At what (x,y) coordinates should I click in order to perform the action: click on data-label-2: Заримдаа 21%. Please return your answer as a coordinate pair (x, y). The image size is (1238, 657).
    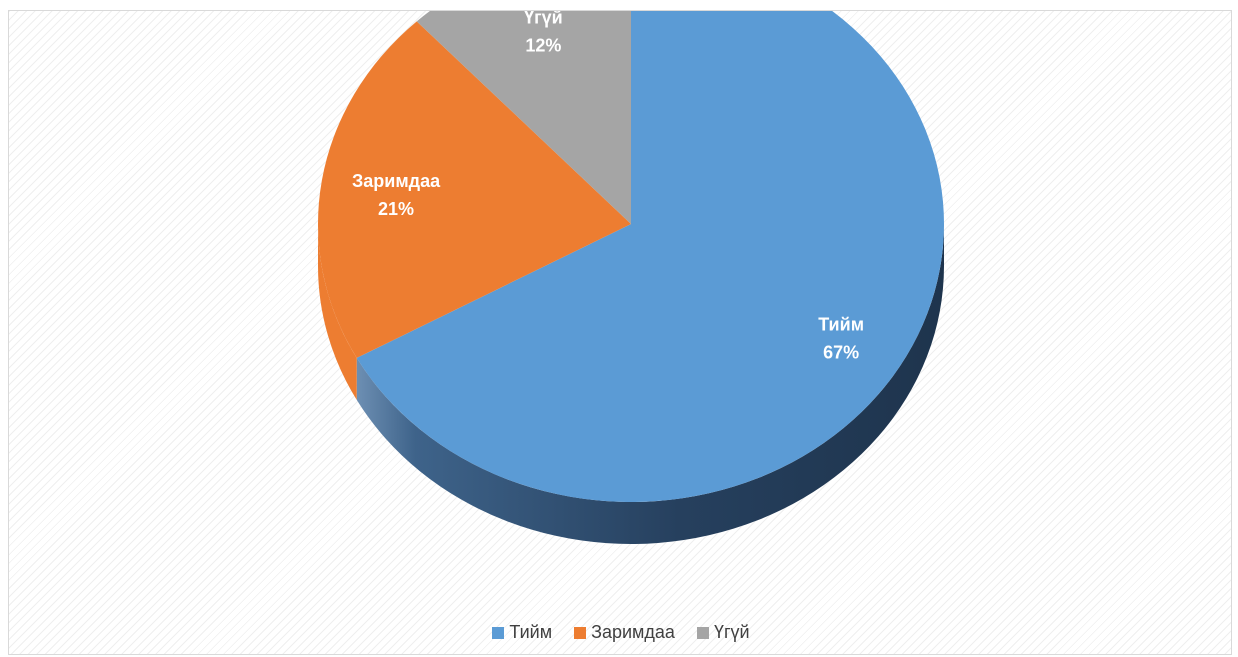
    Looking at the image, I should click on (396, 195).